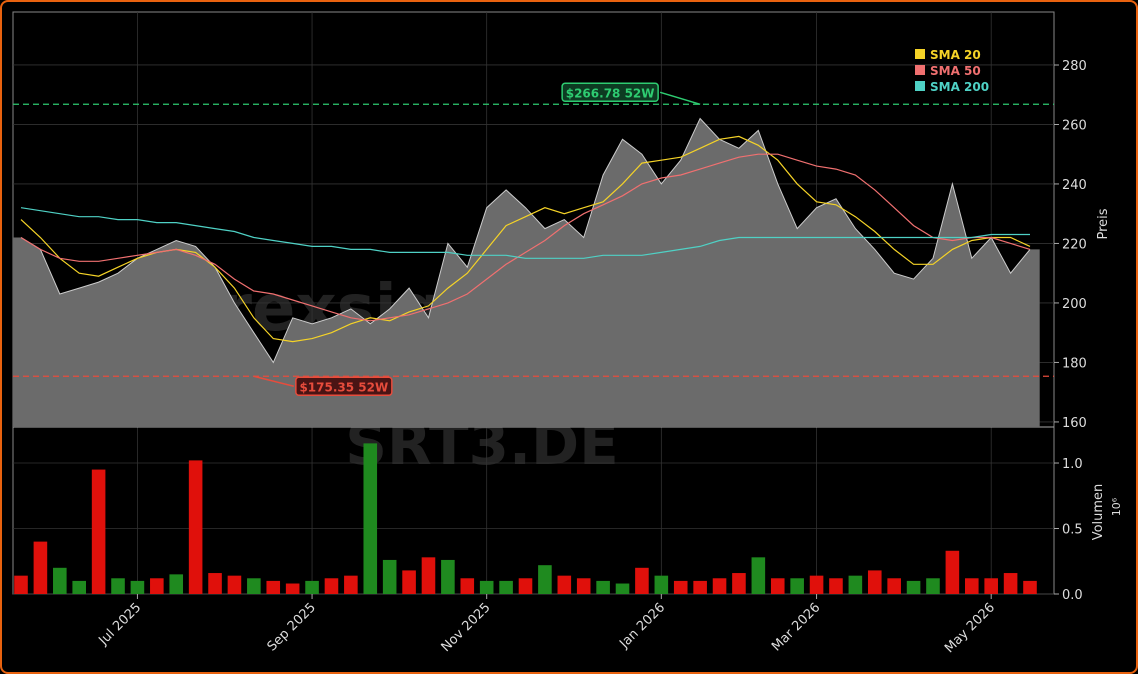  Describe the element at coordinates (1074, 125) in the screenshot. I see `y-tick-label: 260` at that location.